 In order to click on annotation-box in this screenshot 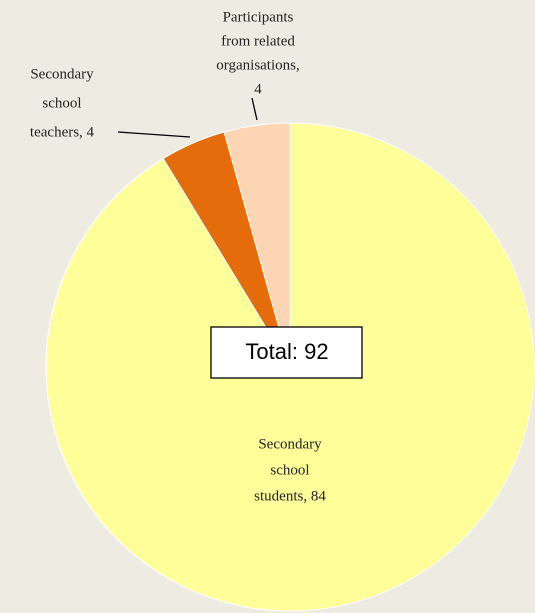, I will do `click(286, 352)`.